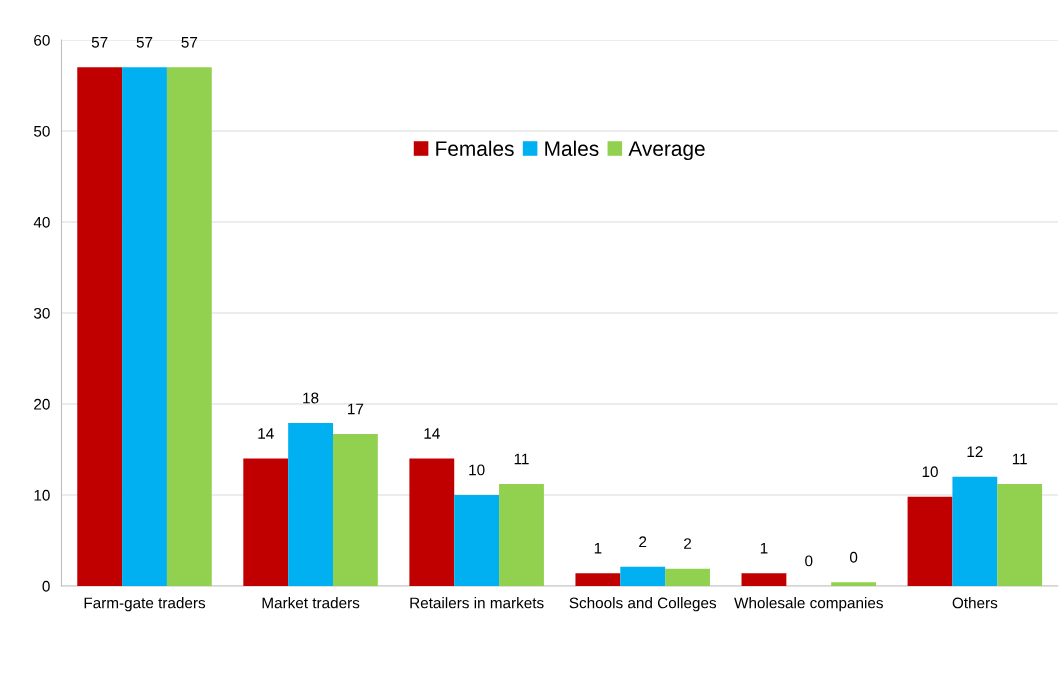 The image size is (1060, 679). Describe the element at coordinates (975, 603) in the screenshot. I see `x-tick-label: Others` at that location.